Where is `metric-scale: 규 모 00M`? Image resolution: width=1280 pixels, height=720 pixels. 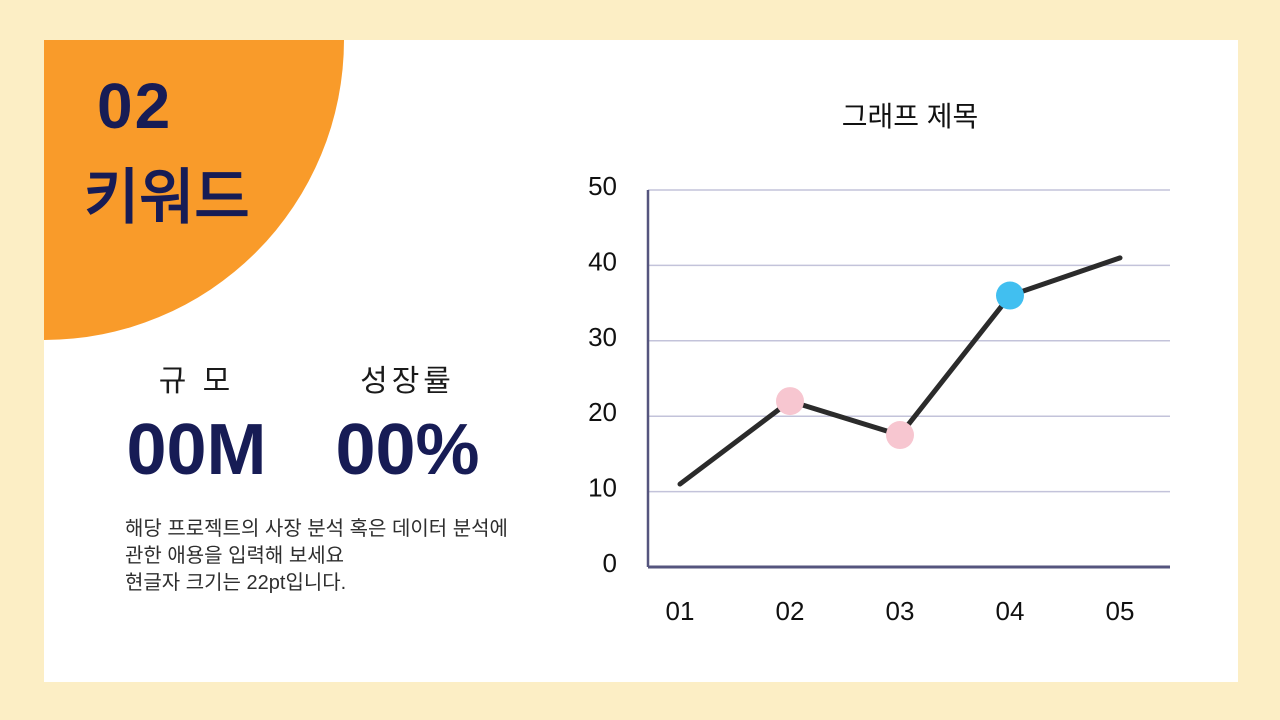 metric-scale: 규 모 00M is located at coordinates (196, 426).